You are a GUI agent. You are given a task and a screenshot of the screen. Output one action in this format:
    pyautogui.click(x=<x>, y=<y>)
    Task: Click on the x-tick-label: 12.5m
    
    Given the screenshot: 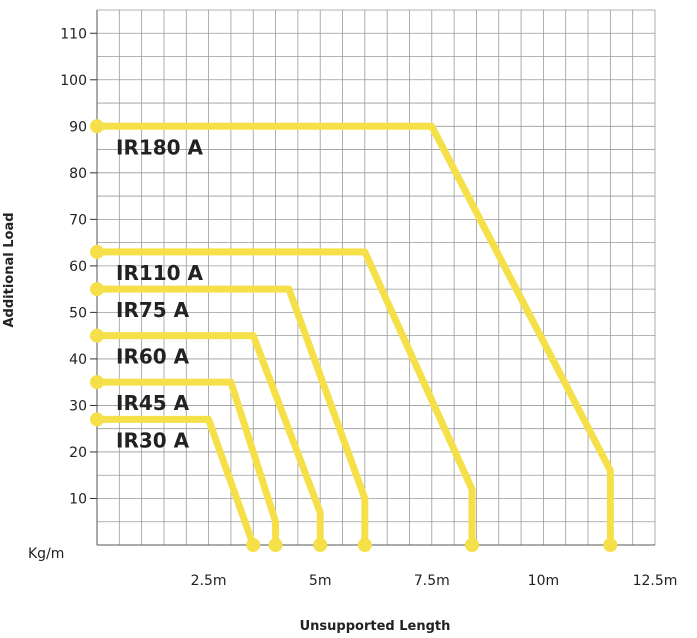 What is the action you would take?
    pyautogui.click(x=655, y=581)
    